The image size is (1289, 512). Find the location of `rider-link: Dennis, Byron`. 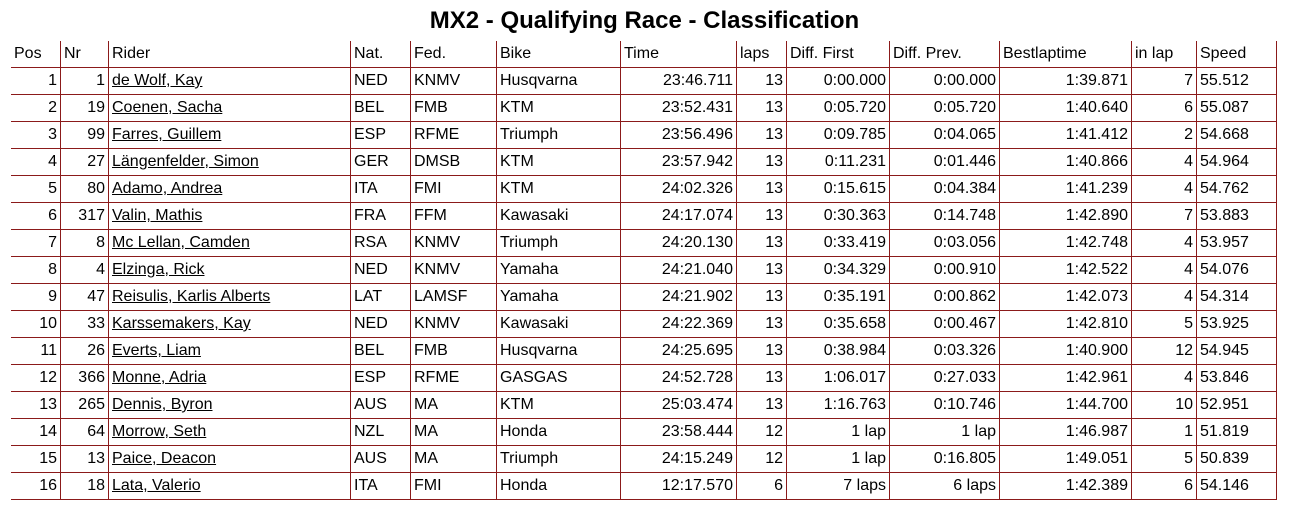

rider-link: Dennis, Byron is located at coordinates (162, 404).